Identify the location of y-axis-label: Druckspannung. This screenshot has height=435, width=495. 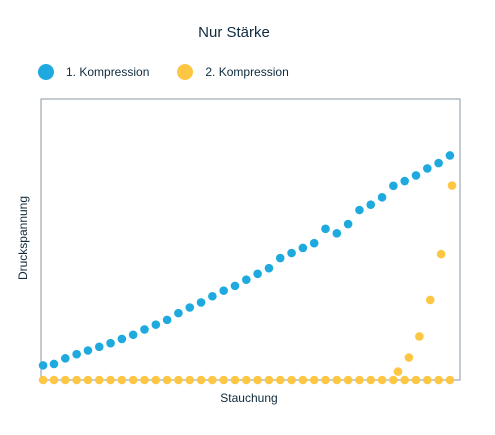
(23, 238).